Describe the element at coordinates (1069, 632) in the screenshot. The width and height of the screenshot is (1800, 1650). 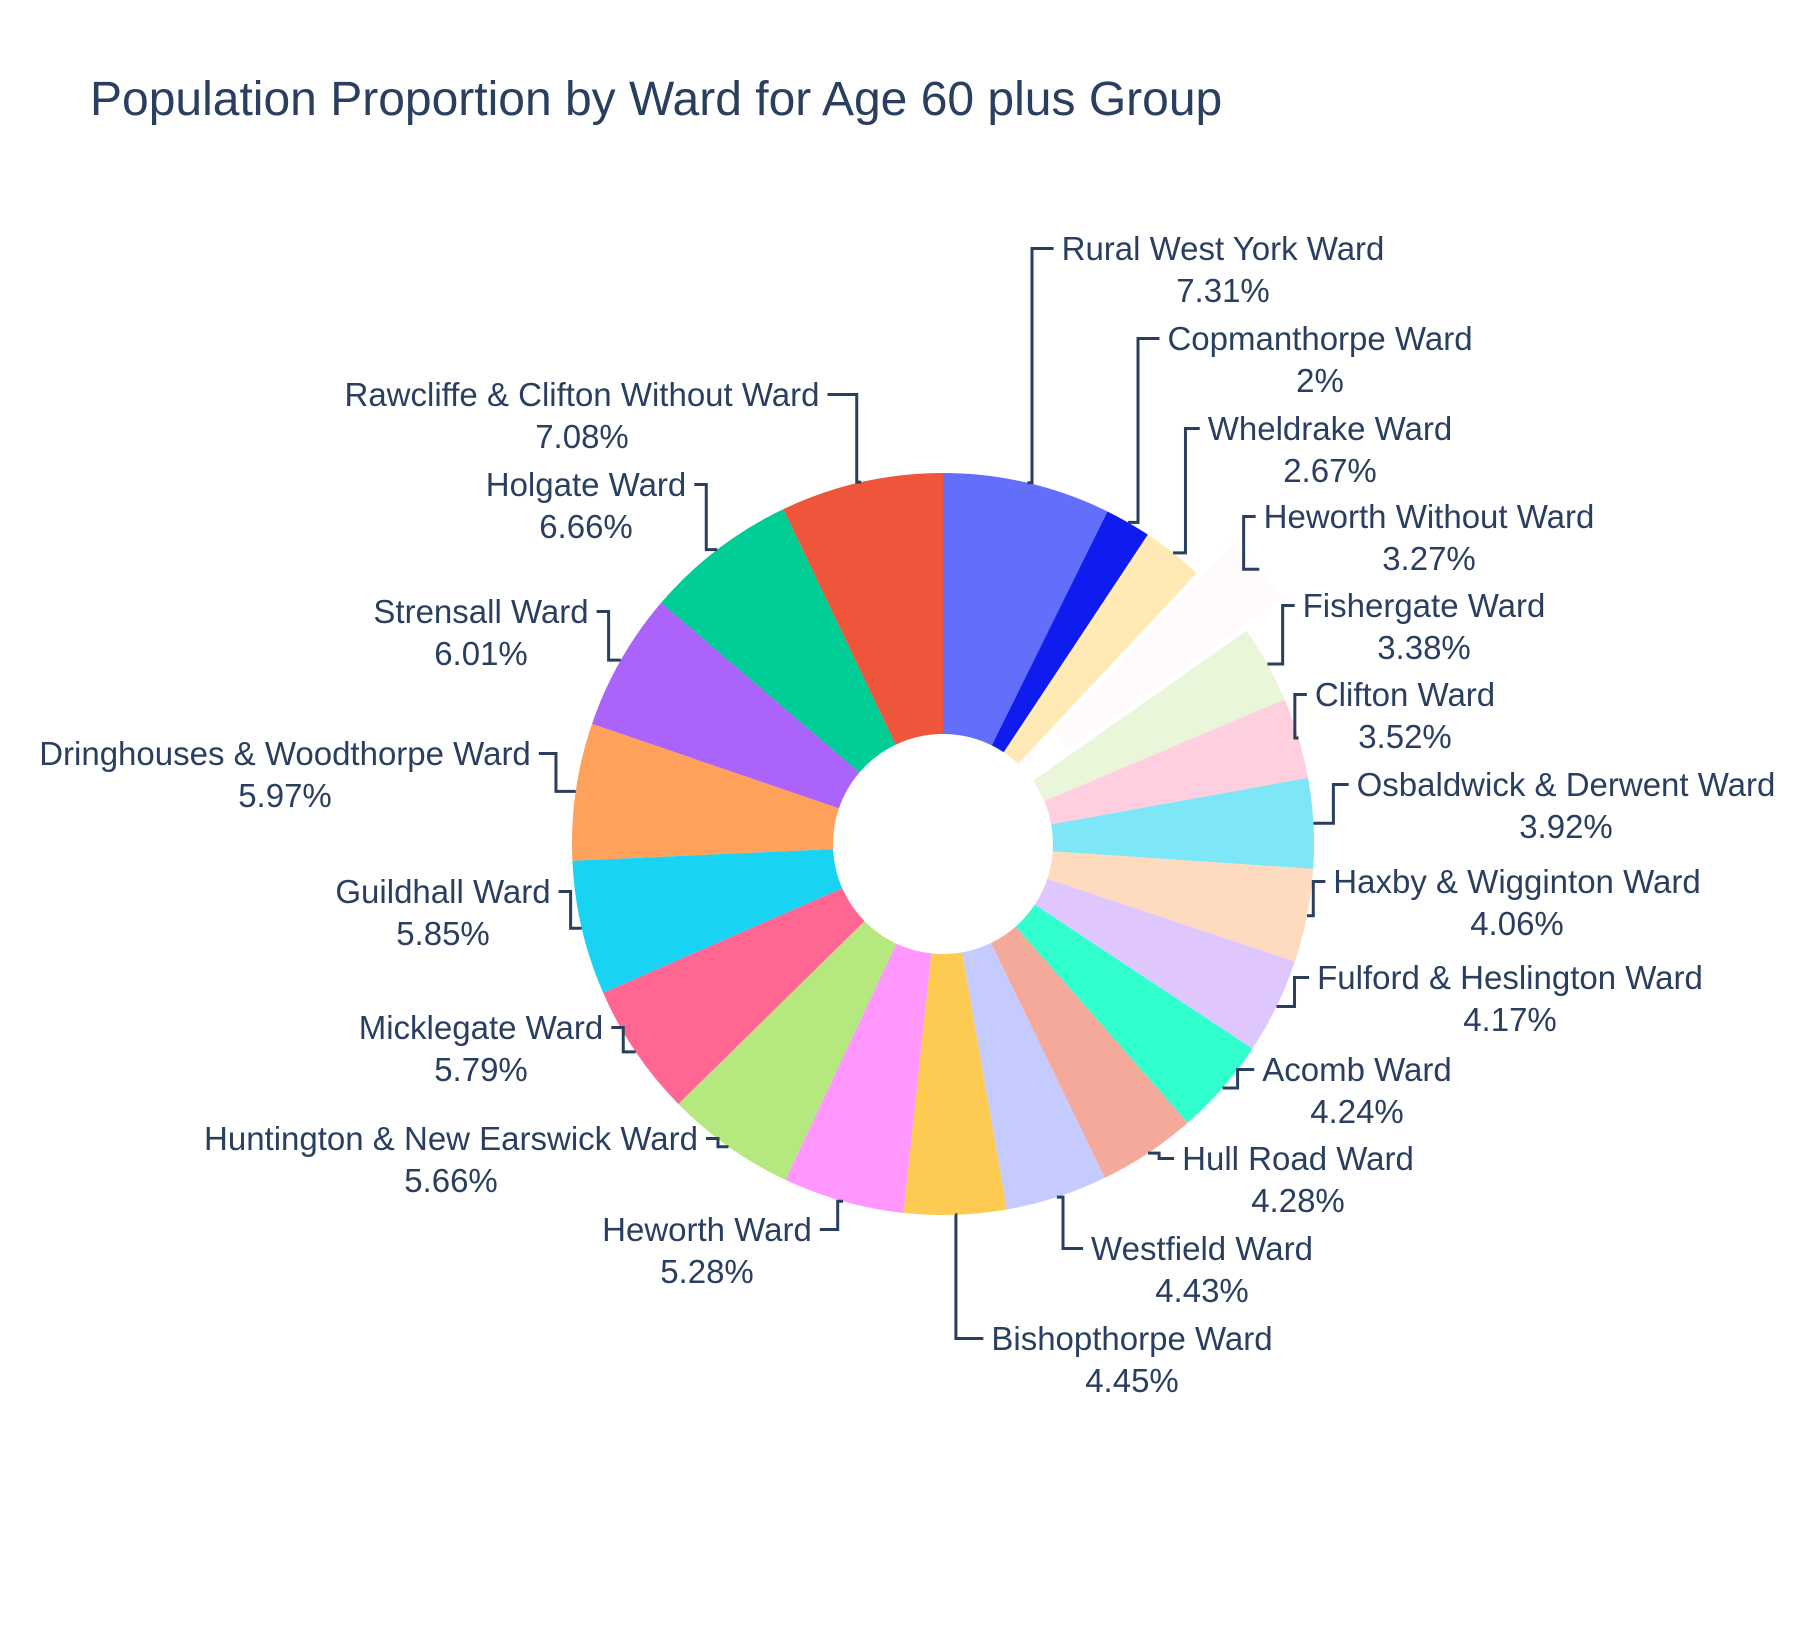
I see `slice-copmanthorpe-ward` at that location.